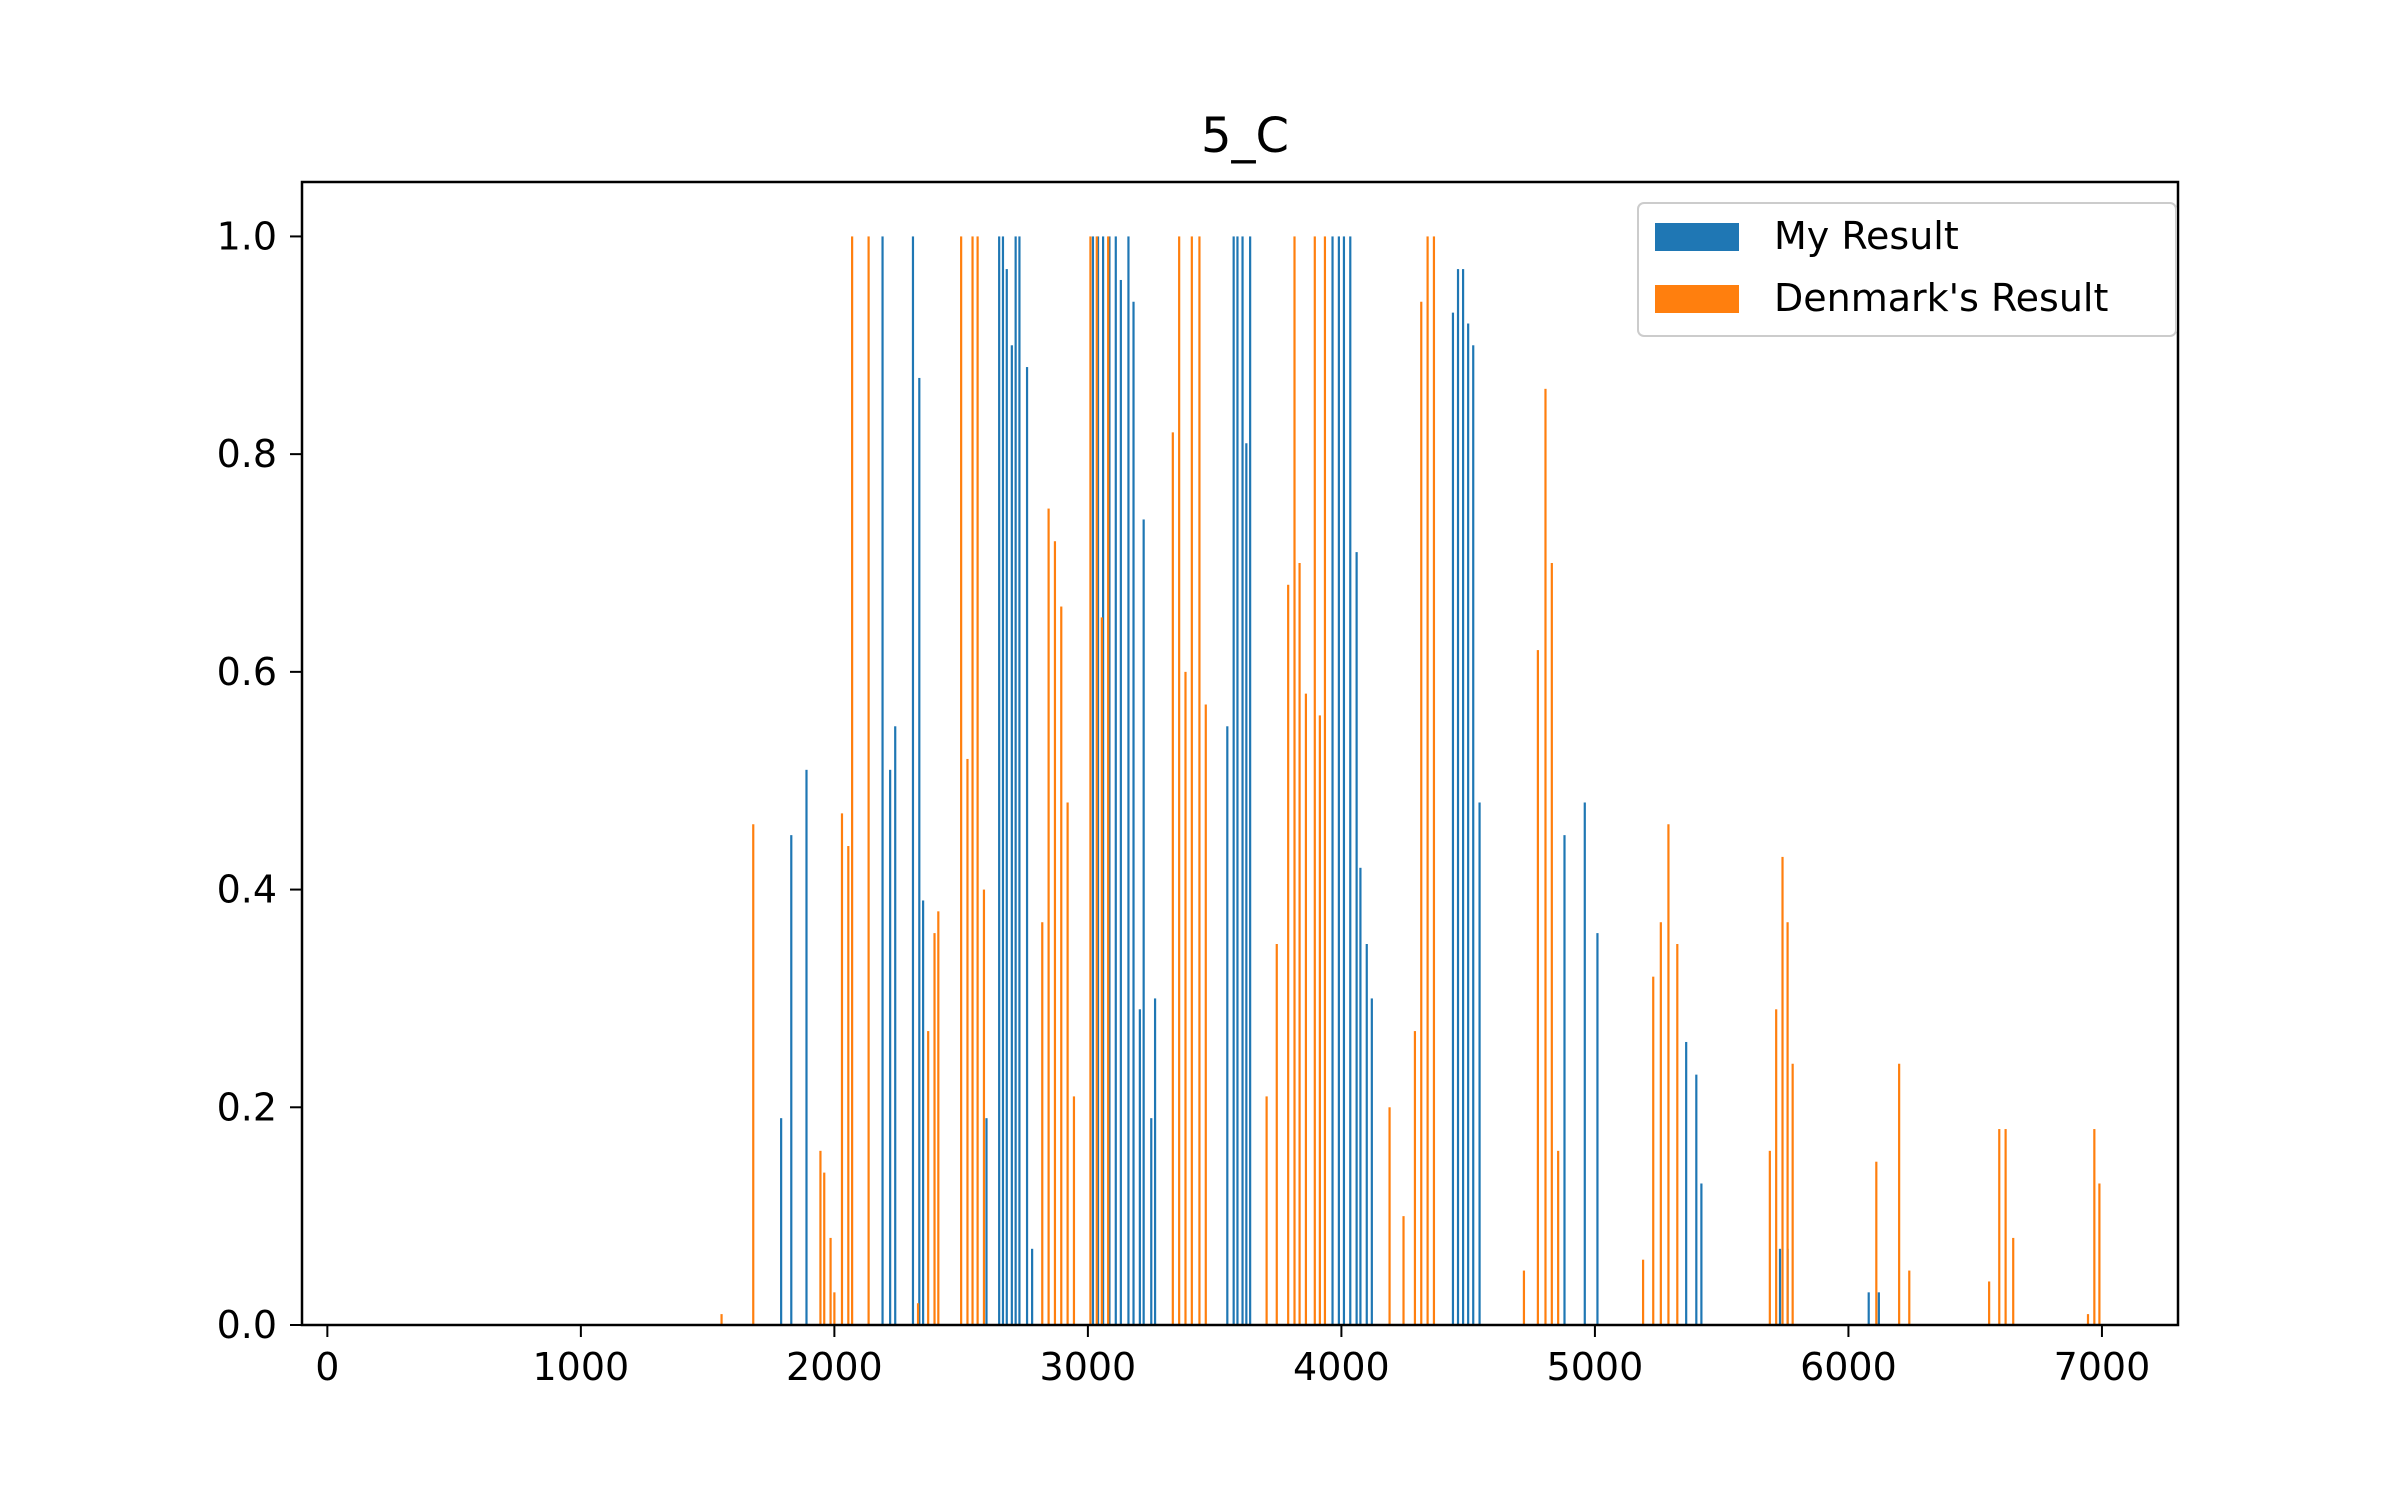 The image size is (2400, 1504). What do you see at coordinates (834, 1367) in the screenshot?
I see `x-tick-label: 2000` at bounding box center [834, 1367].